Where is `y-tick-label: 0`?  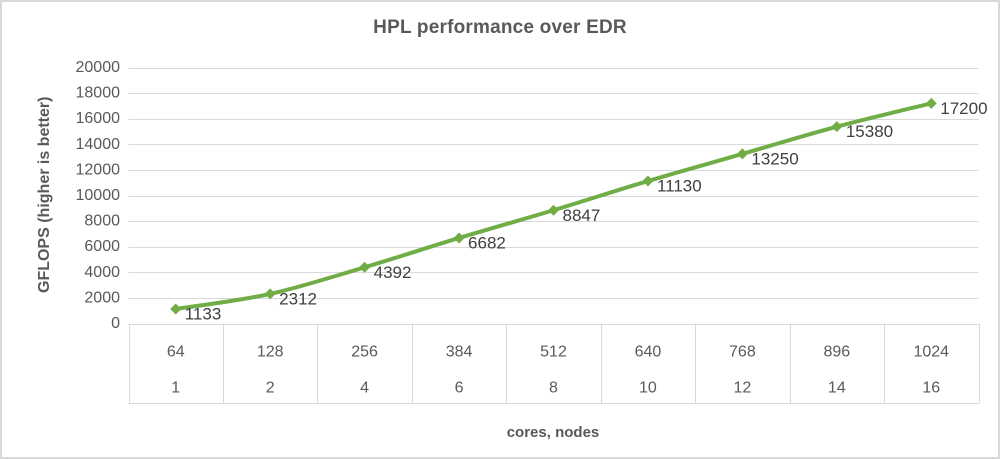
y-tick-label: 0 is located at coordinates (115, 323).